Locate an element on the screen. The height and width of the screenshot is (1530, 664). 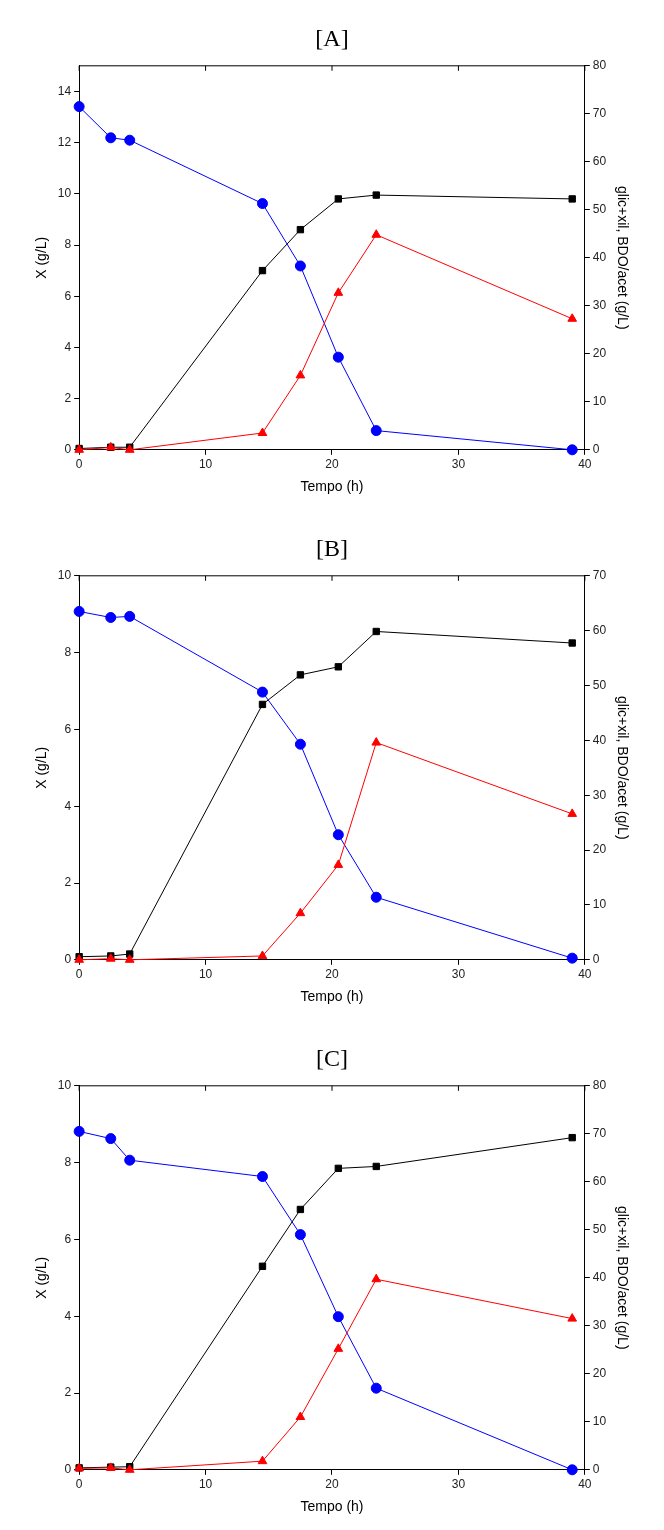
y-tick-label: 12 is located at coordinates (64, 141).